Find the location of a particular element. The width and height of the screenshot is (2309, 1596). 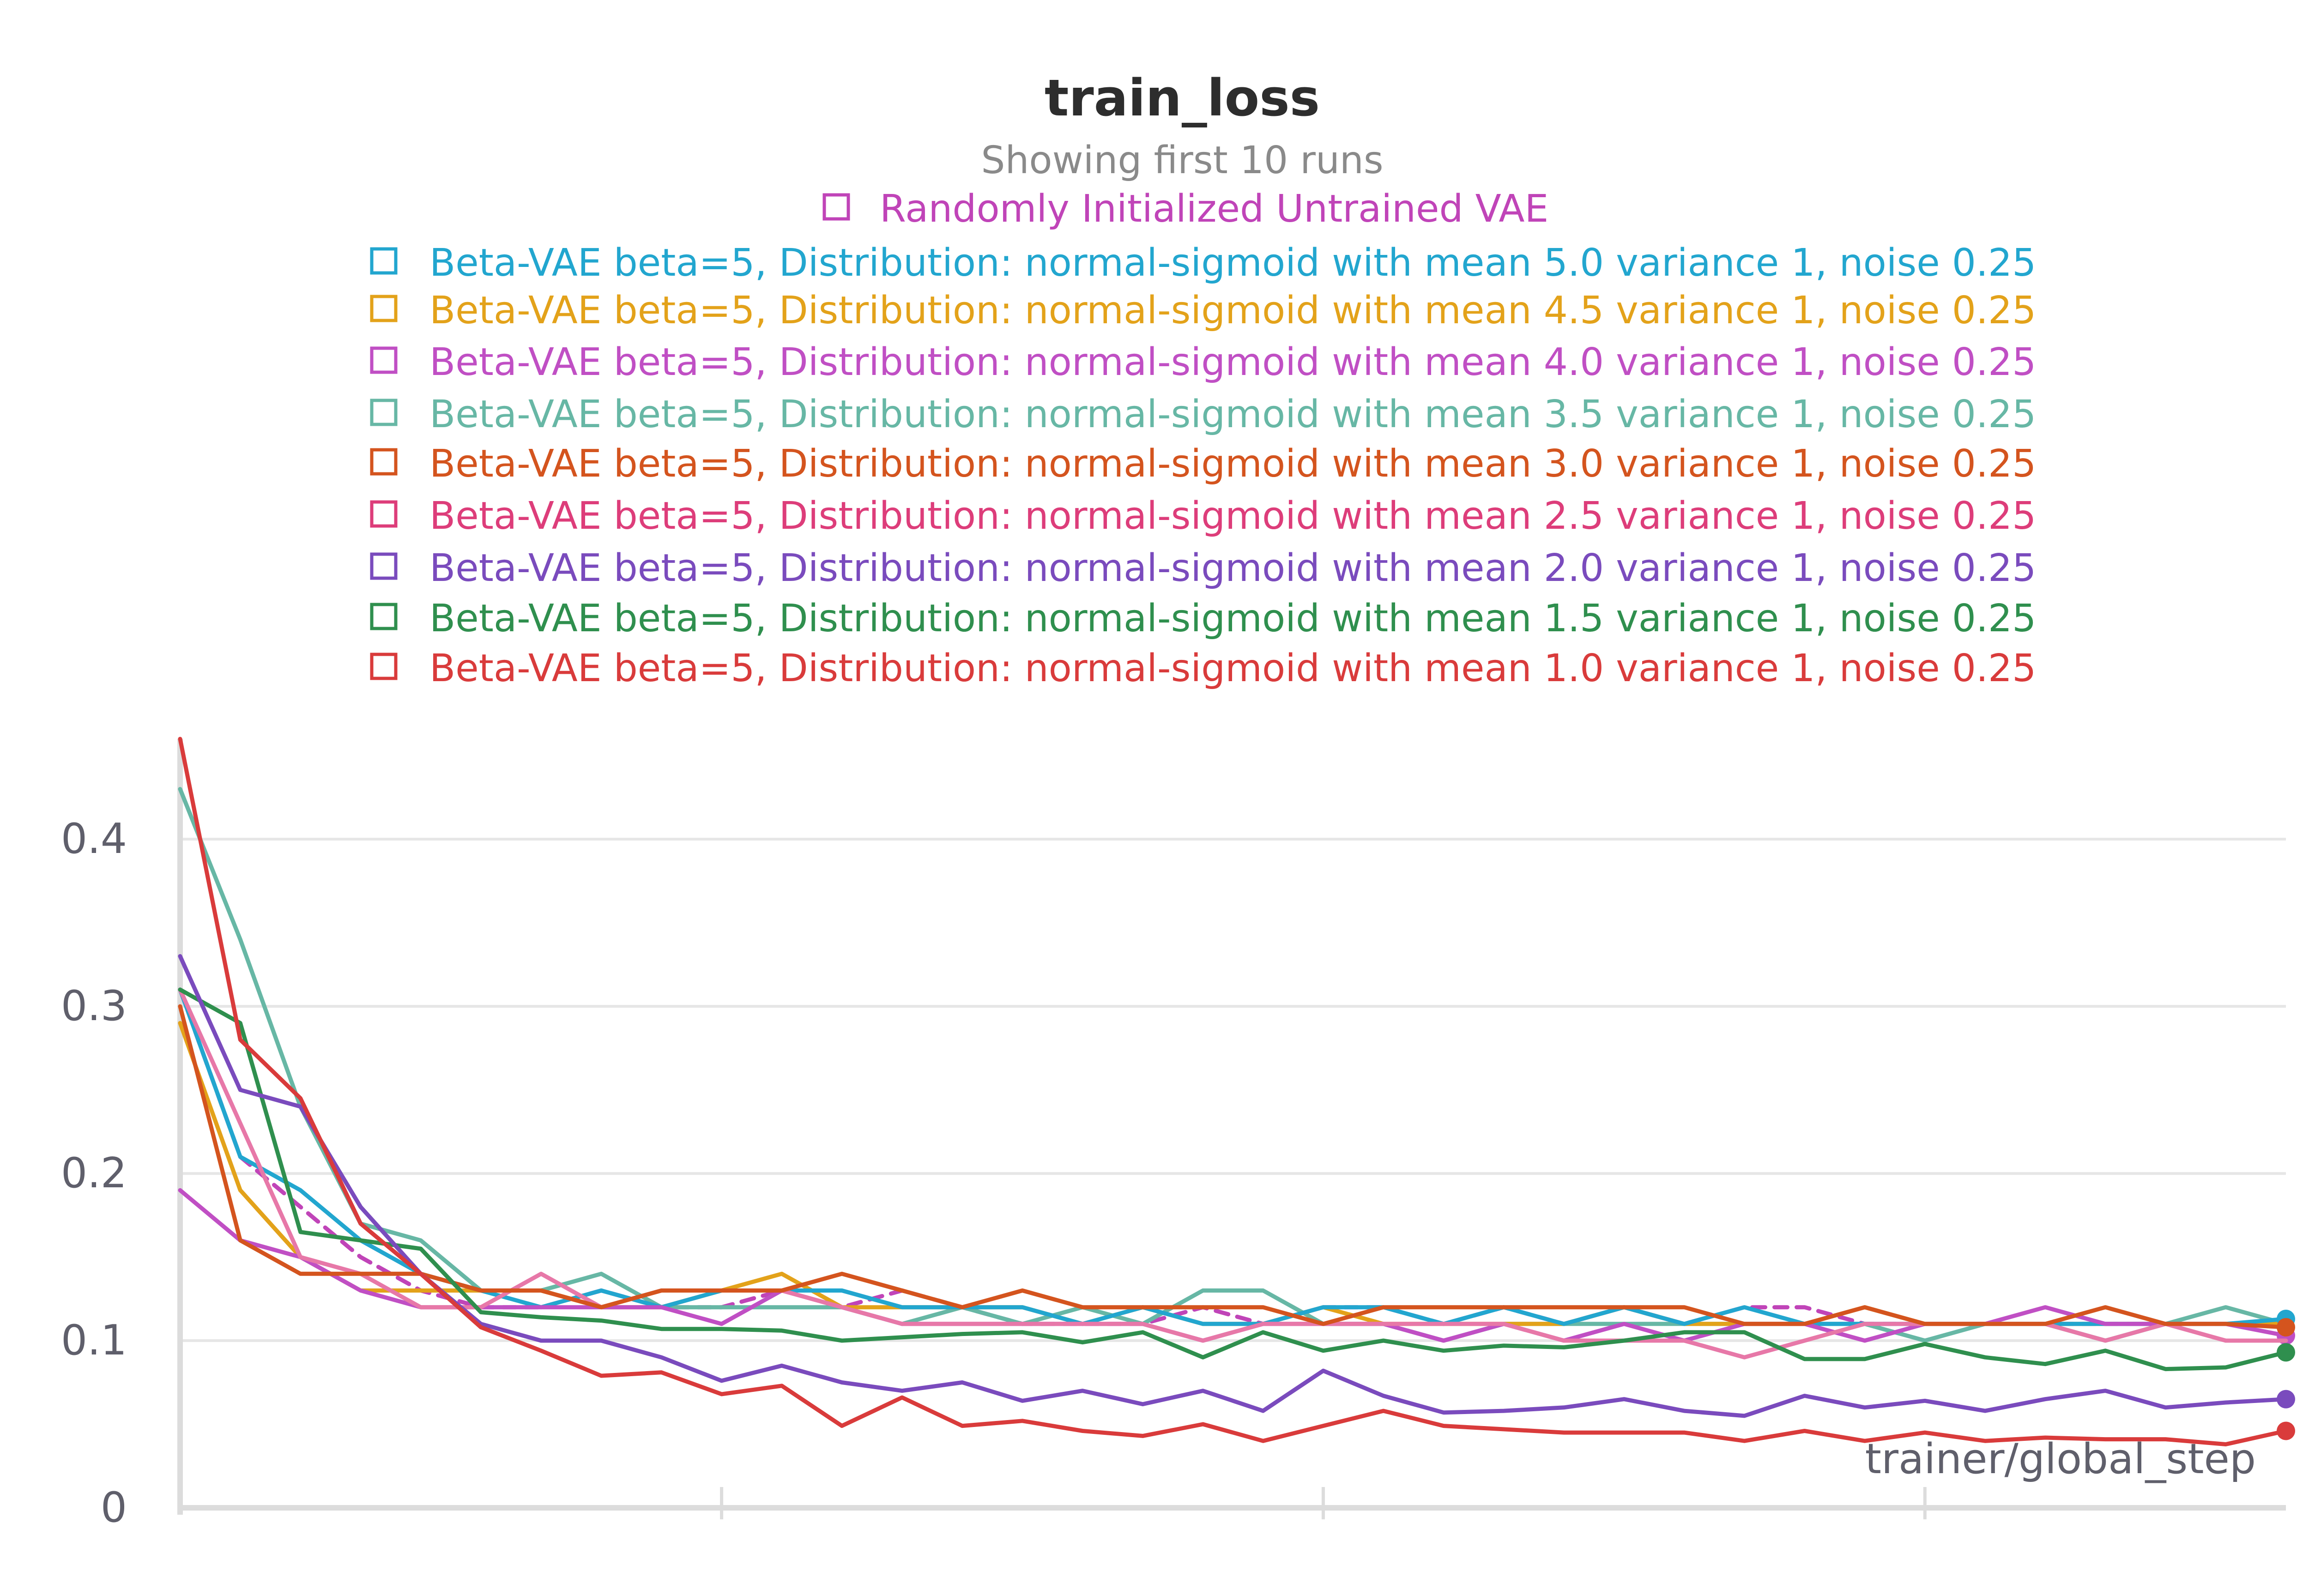

chart-title: train_loss is located at coordinates (1183, 97).